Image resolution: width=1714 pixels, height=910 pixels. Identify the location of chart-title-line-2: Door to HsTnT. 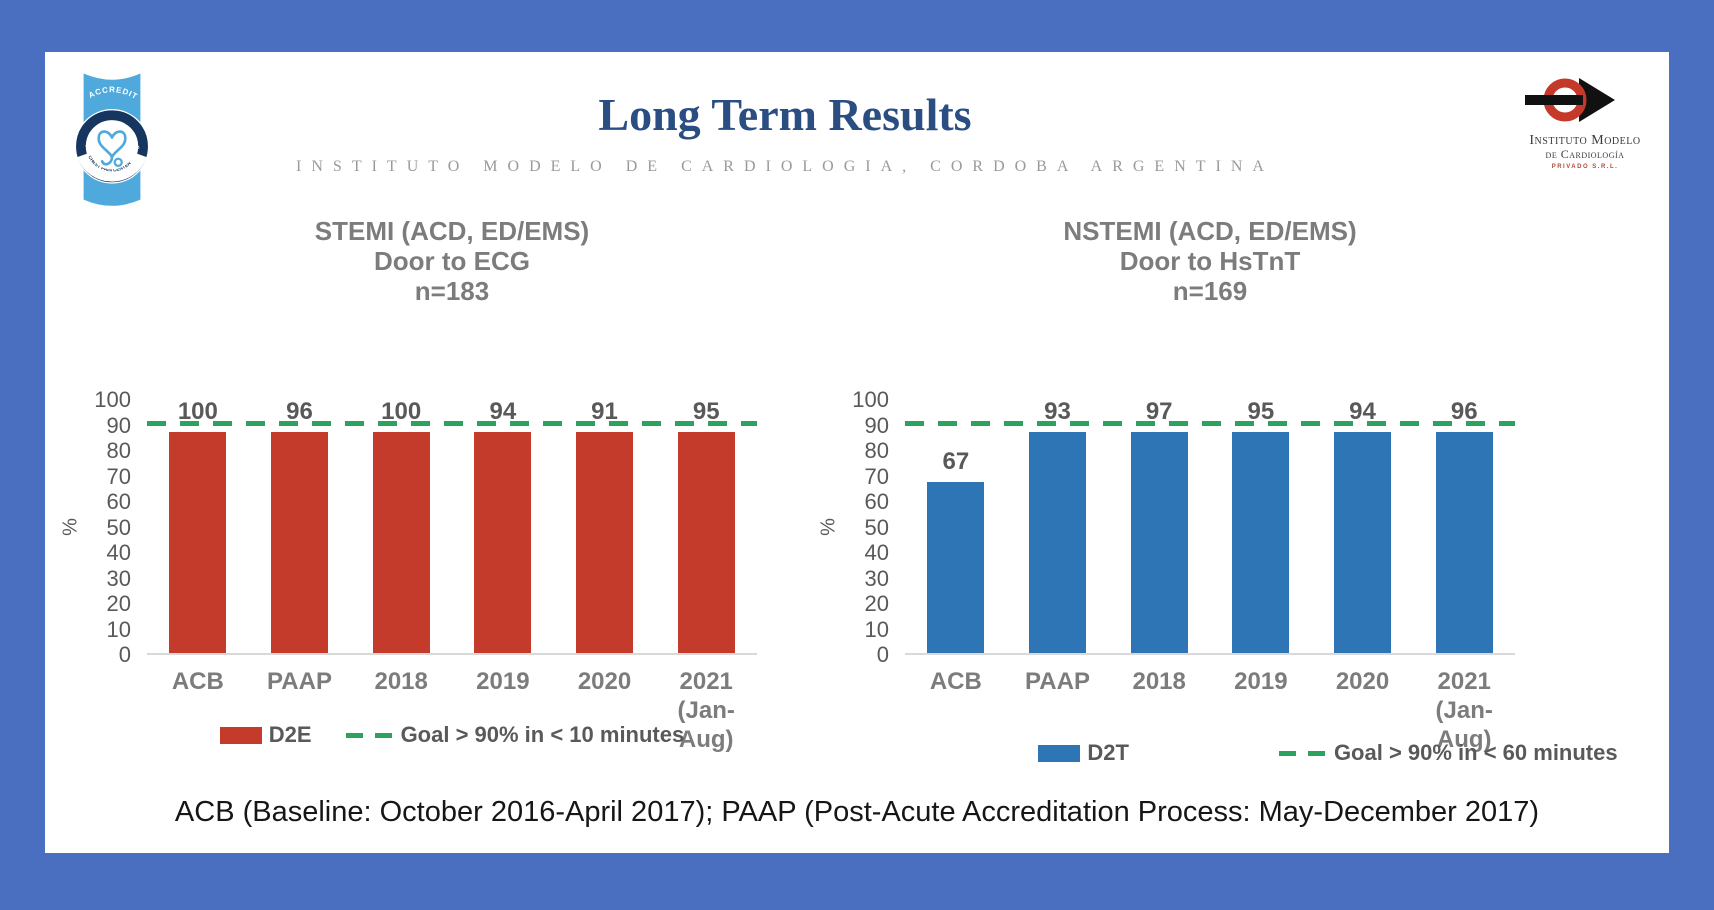
(1210, 261).